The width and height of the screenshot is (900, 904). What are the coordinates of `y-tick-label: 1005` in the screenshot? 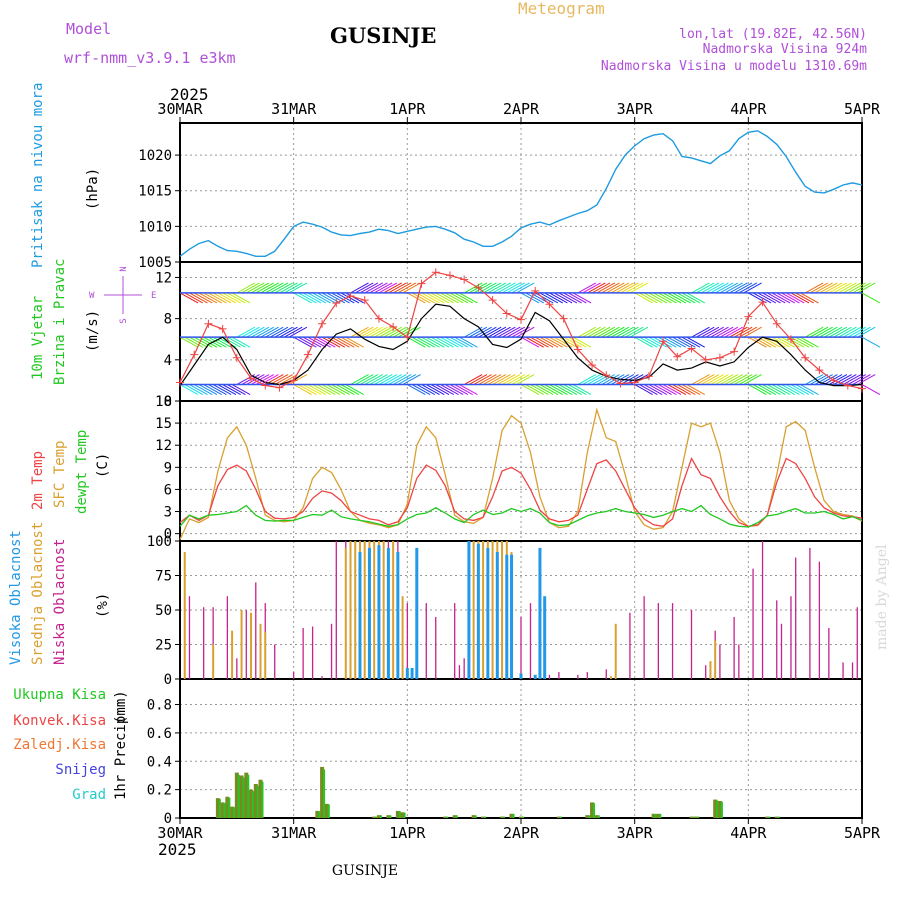 It's located at (155, 263).